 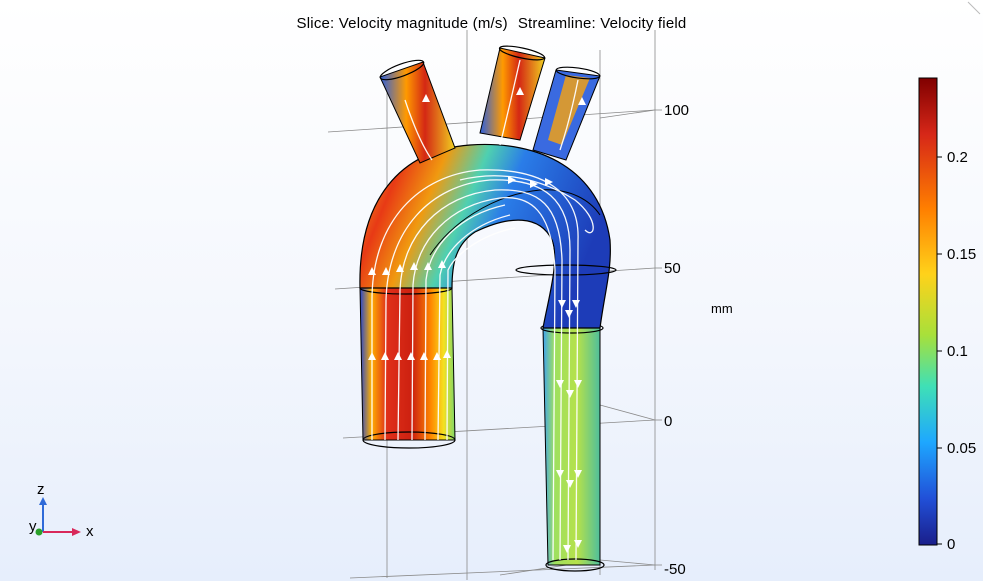 I want to click on descending-aorta, so click(x=572, y=447).